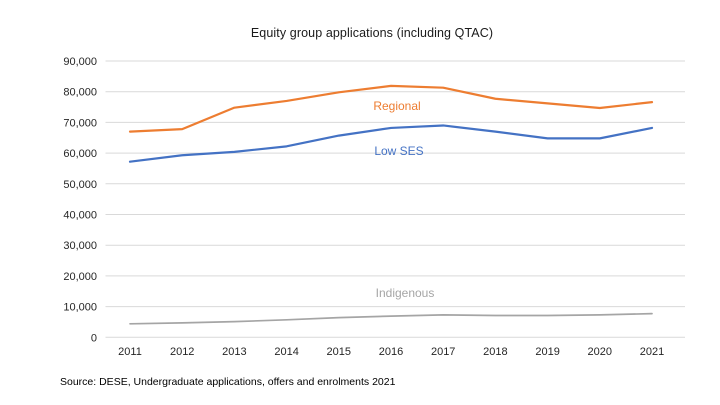  What do you see at coordinates (652, 352) in the screenshot?
I see `x-axis-tick-label: 2021` at bounding box center [652, 352].